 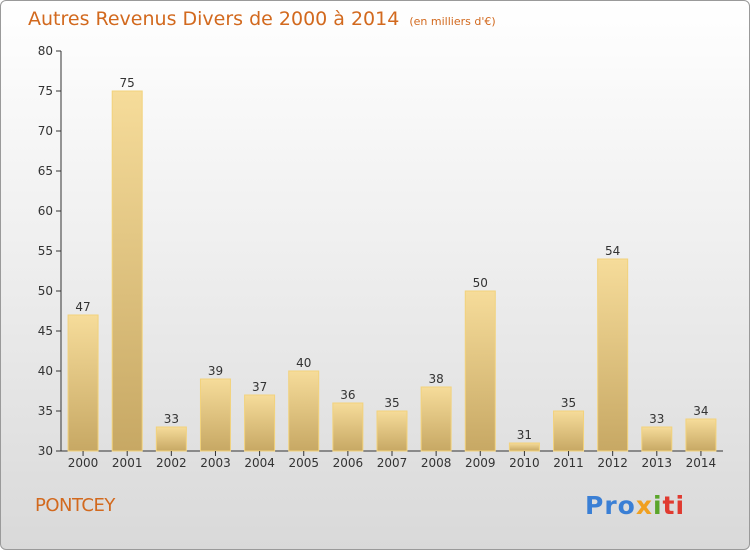 What do you see at coordinates (127, 463) in the screenshot?
I see `x-tick-label: 2001` at bounding box center [127, 463].